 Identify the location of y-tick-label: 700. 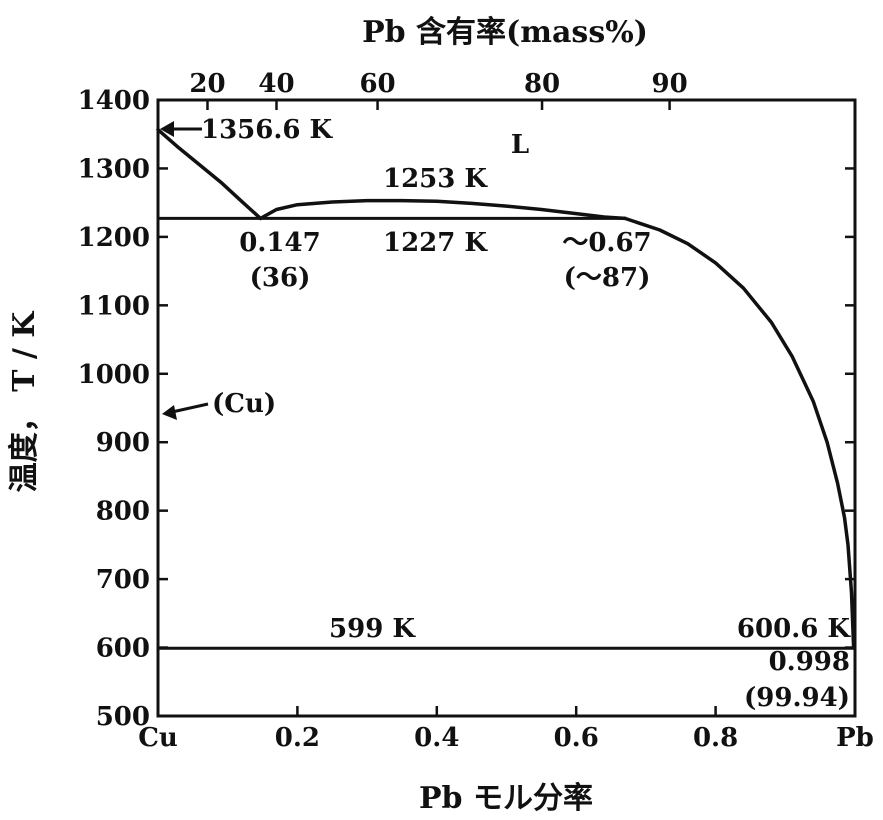
(123, 580).